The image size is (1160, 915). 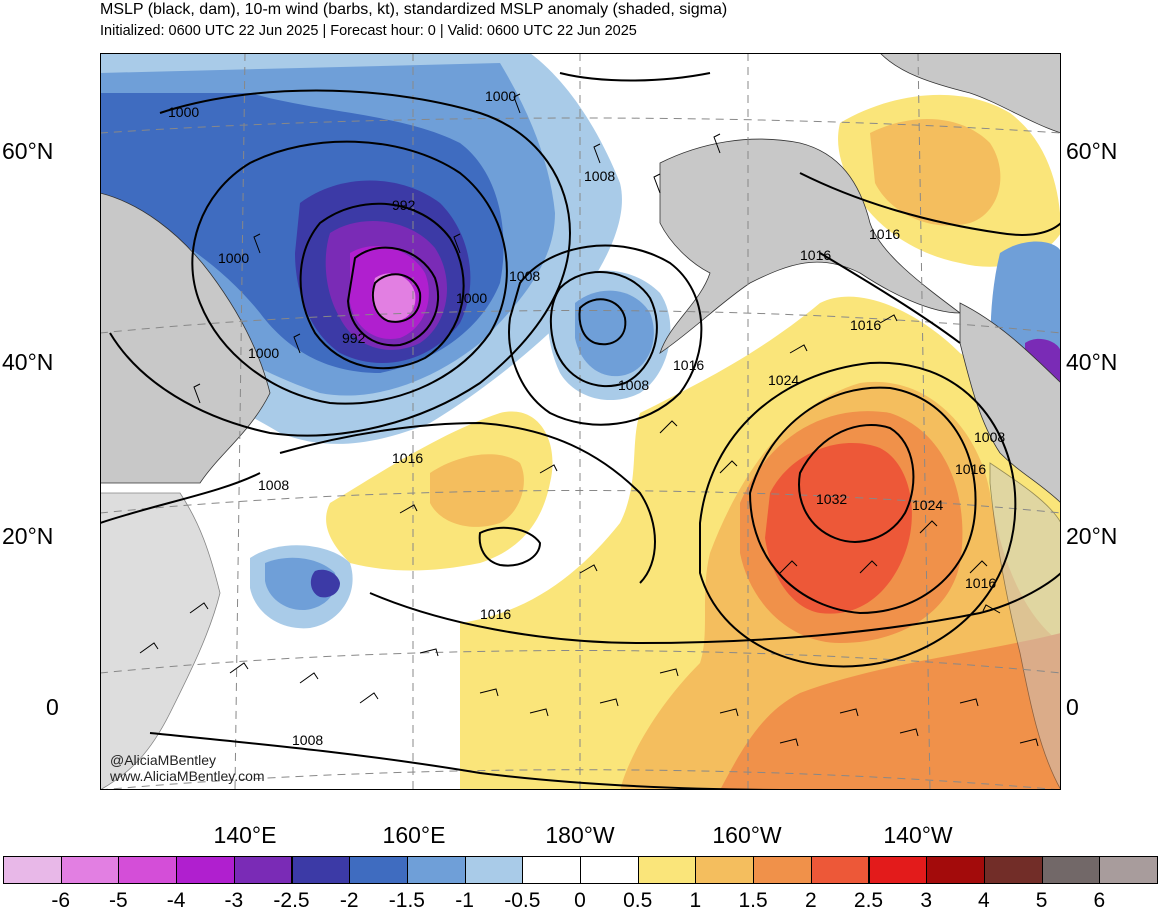 What do you see at coordinates (753, 900) in the screenshot?
I see `colorbar-label: 1.5` at bounding box center [753, 900].